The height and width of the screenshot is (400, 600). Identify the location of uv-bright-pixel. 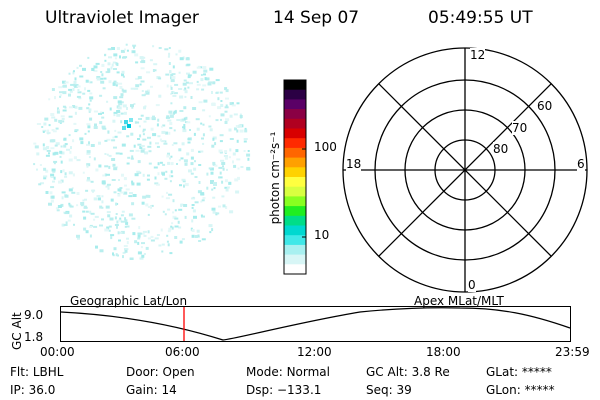
(126, 122).